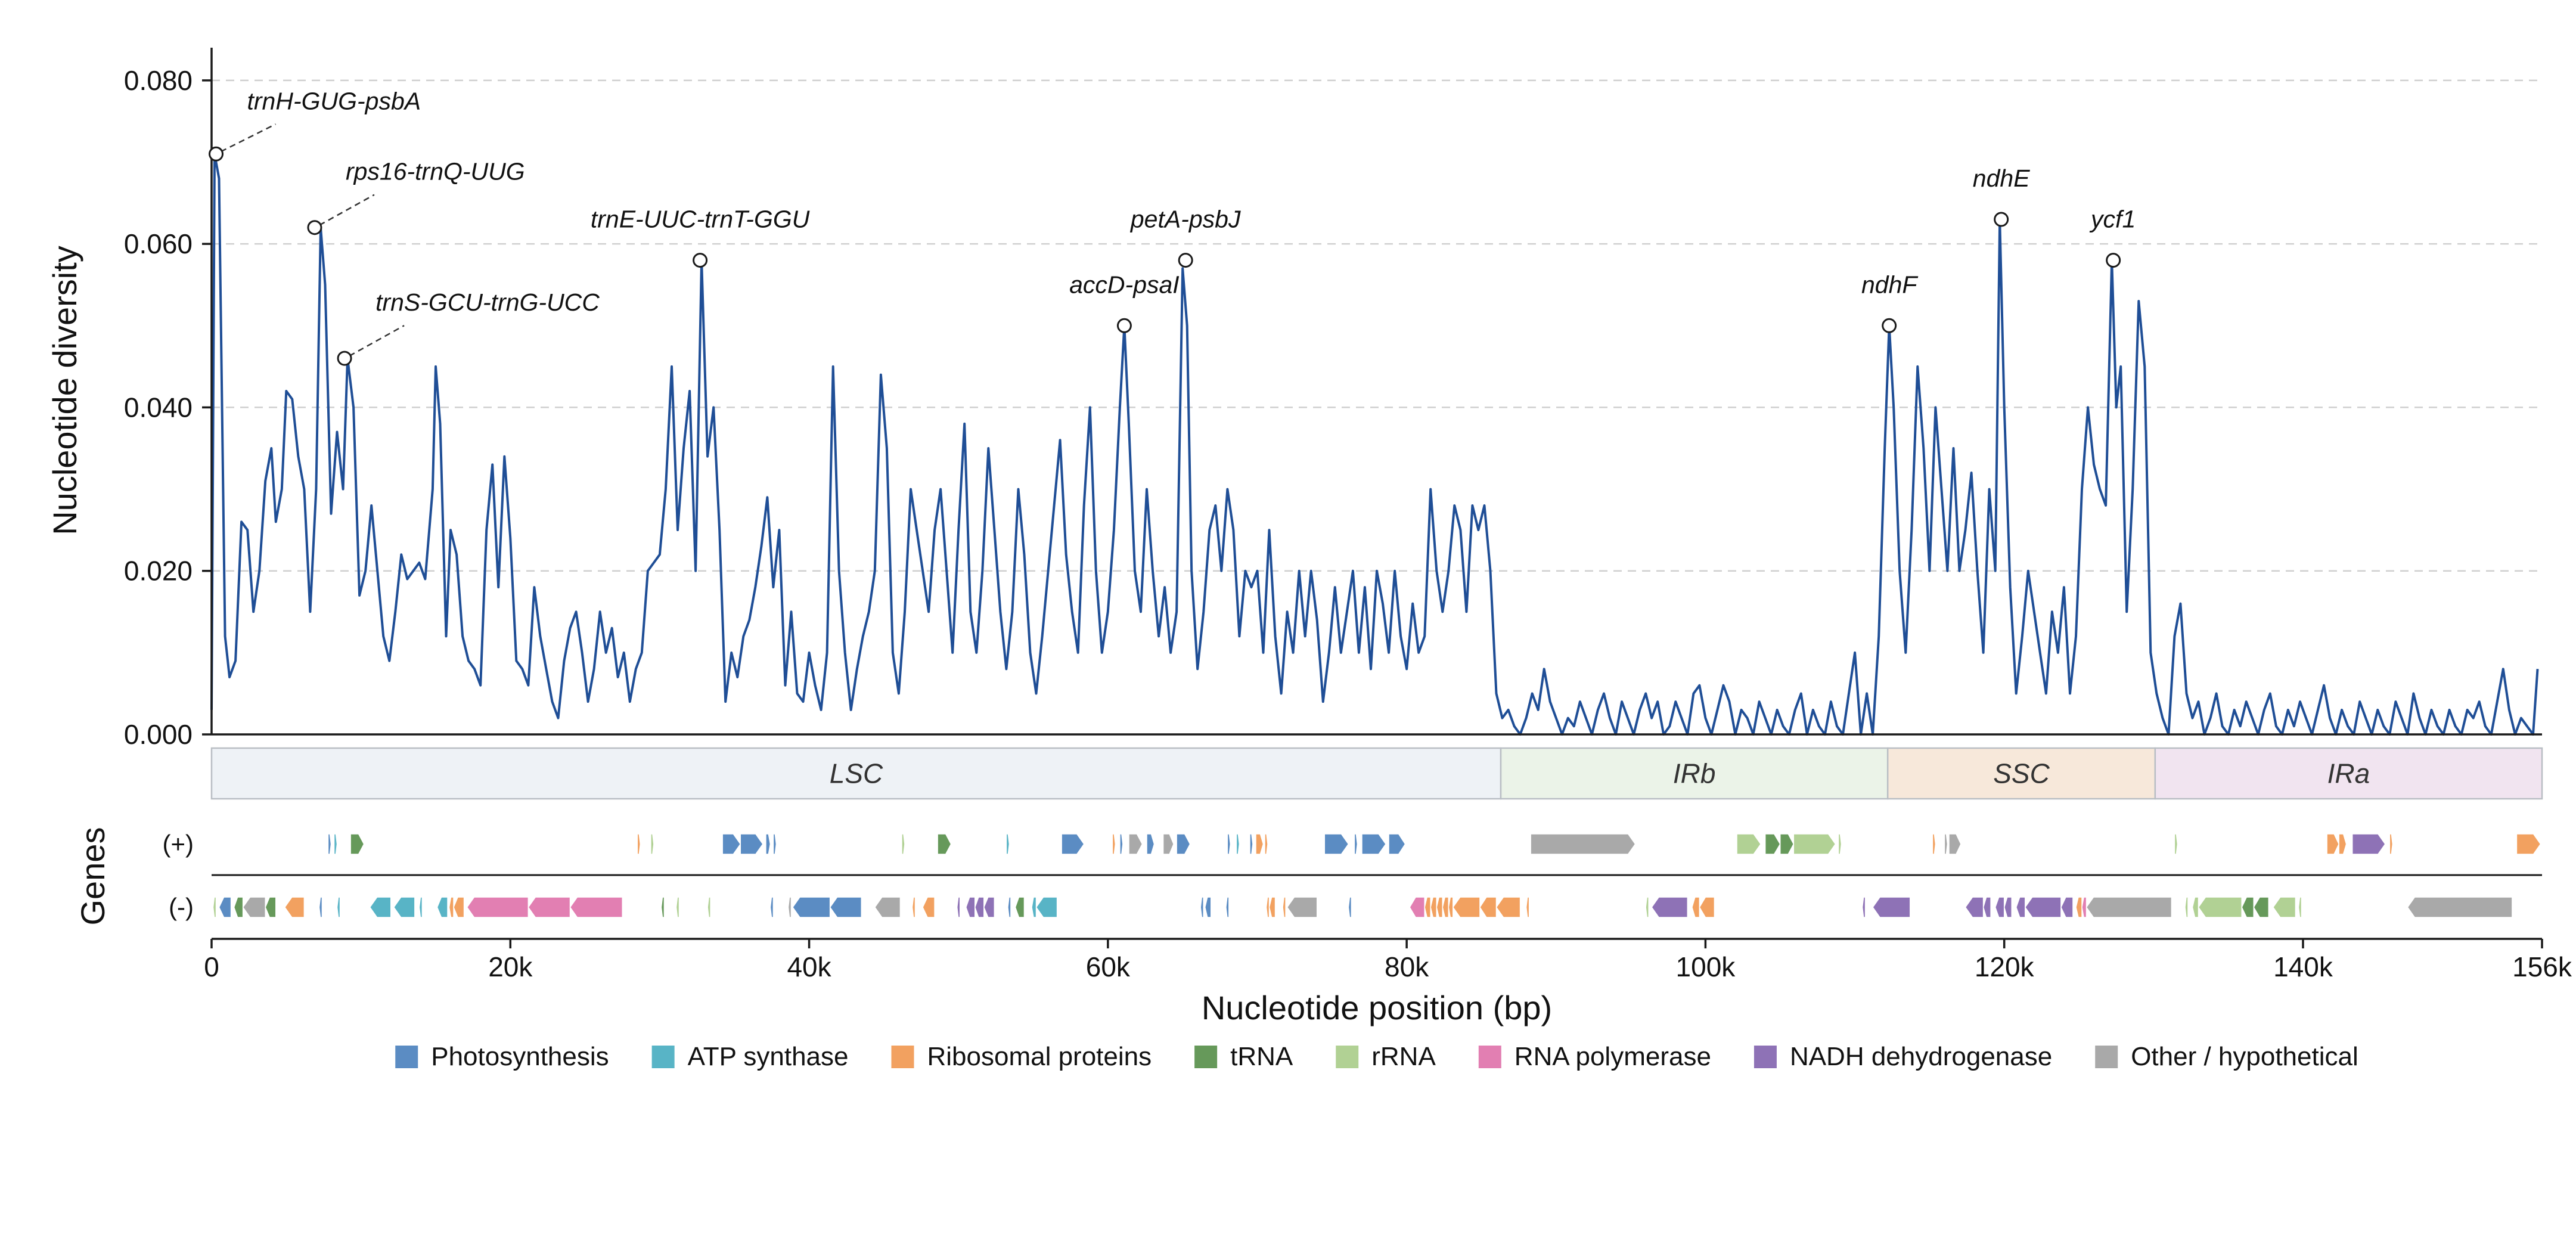 The height and width of the screenshot is (1253, 2576). What do you see at coordinates (1108, 966) in the screenshot?
I see `x-tick-label: 60k` at bounding box center [1108, 966].